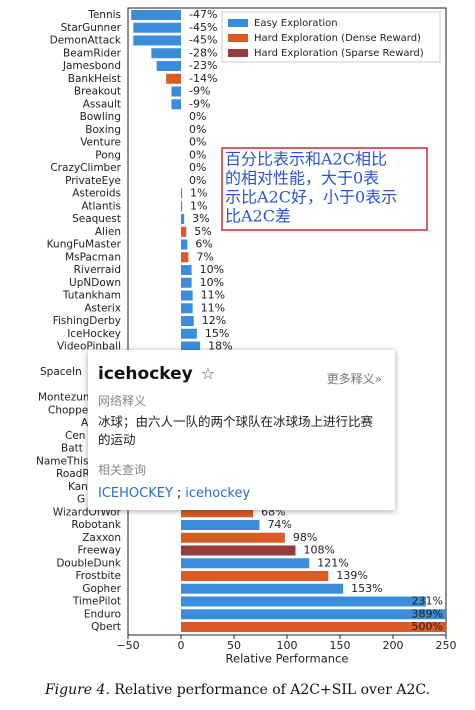  I want to click on value-label: 3%, so click(200, 218).